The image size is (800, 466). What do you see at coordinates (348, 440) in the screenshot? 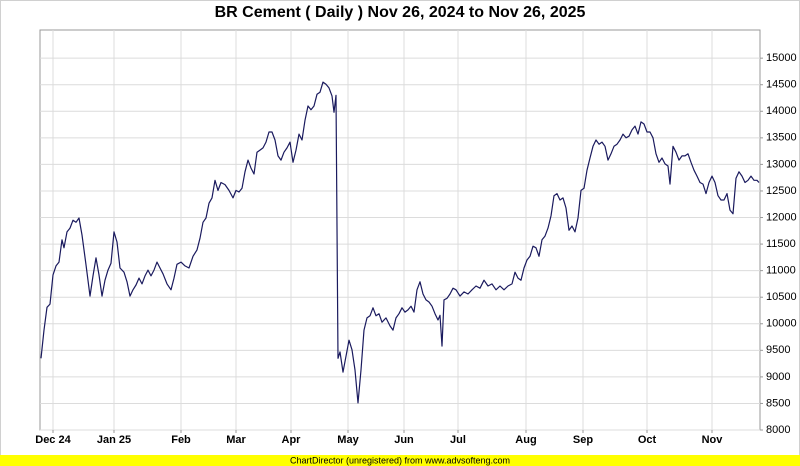
I see `x-tick-label: May` at bounding box center [348, 440].